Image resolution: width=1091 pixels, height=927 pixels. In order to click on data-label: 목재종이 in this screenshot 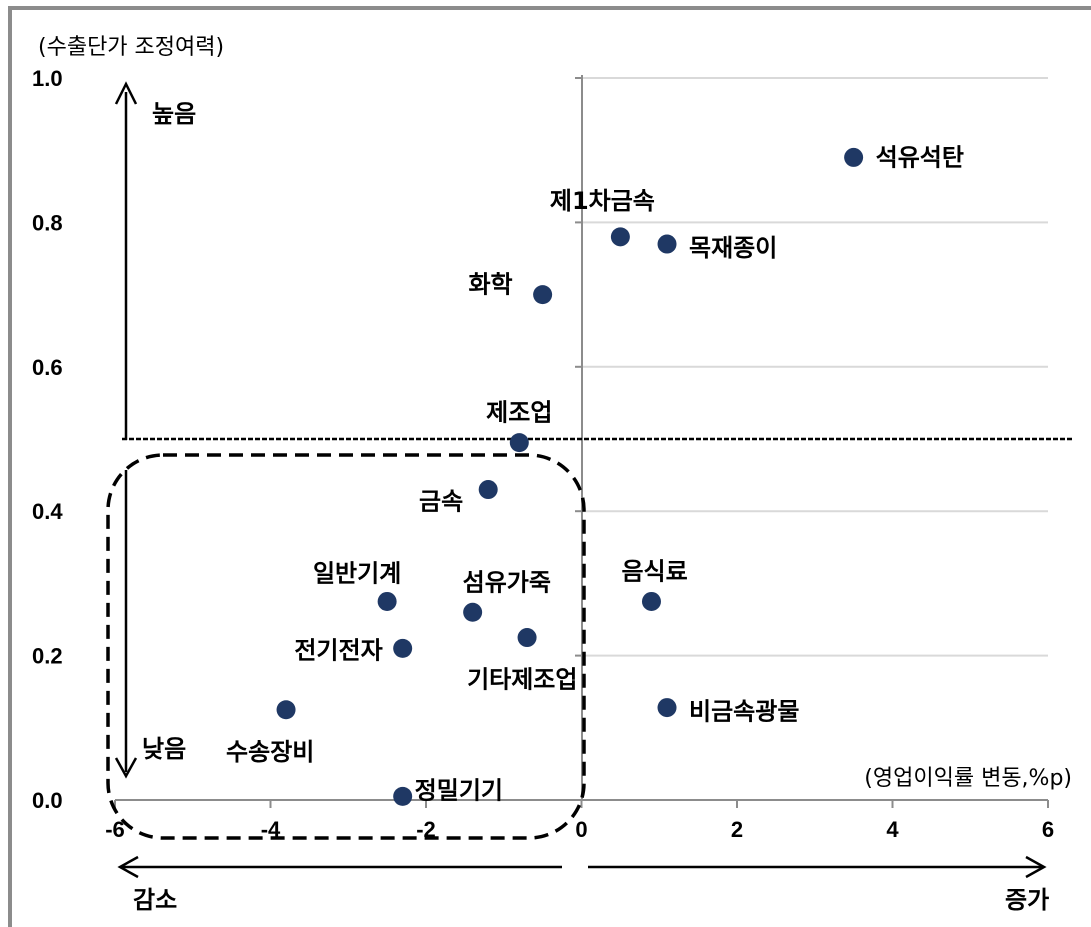, I will do `click(733, 248)`.